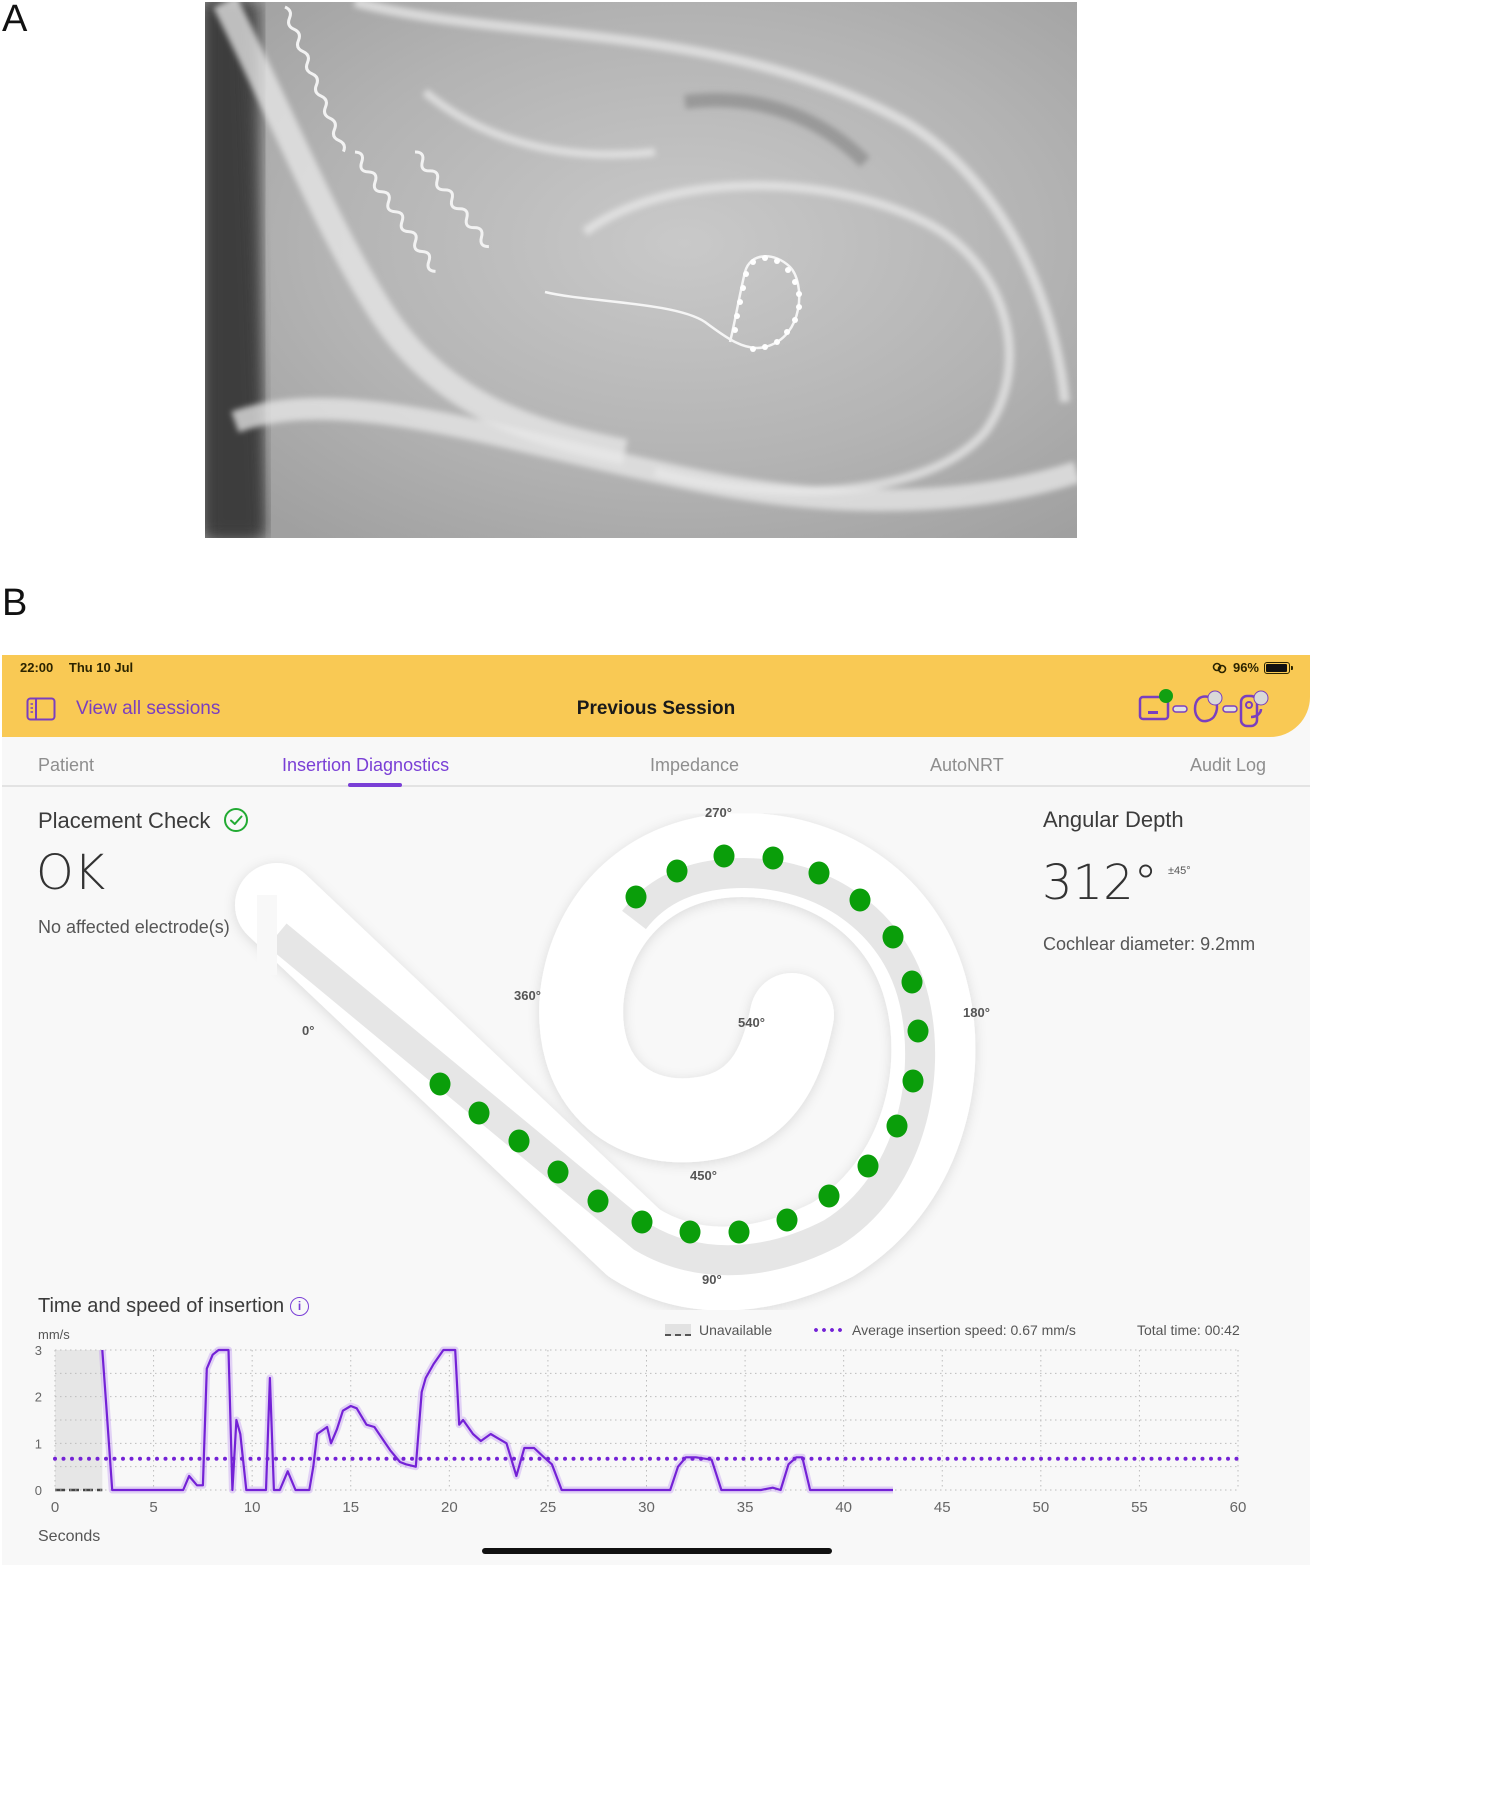 This screenshot has height=1794, width=1505. What do you see at coordinates (38, 1443) in the screenshot?
I see `y-tick-label: 1` at bounding box center [38, 1443].